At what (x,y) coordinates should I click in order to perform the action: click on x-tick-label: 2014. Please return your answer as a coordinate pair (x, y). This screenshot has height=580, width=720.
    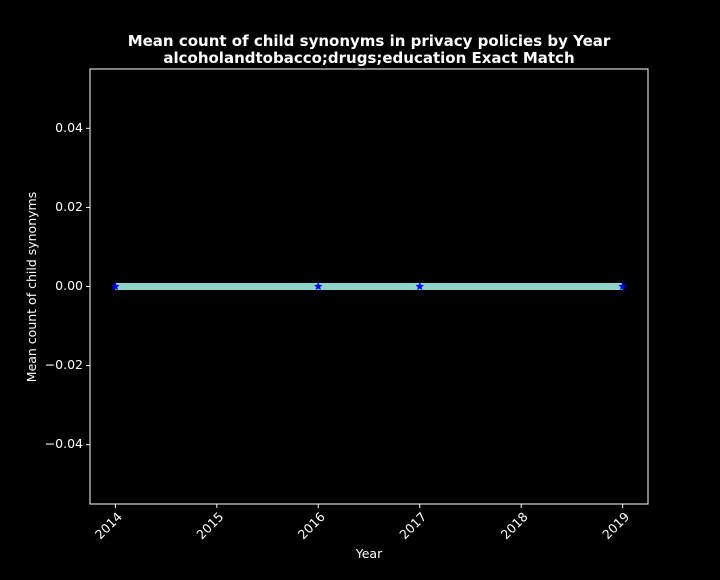
    Looking at the image, I should click on (108, 525).